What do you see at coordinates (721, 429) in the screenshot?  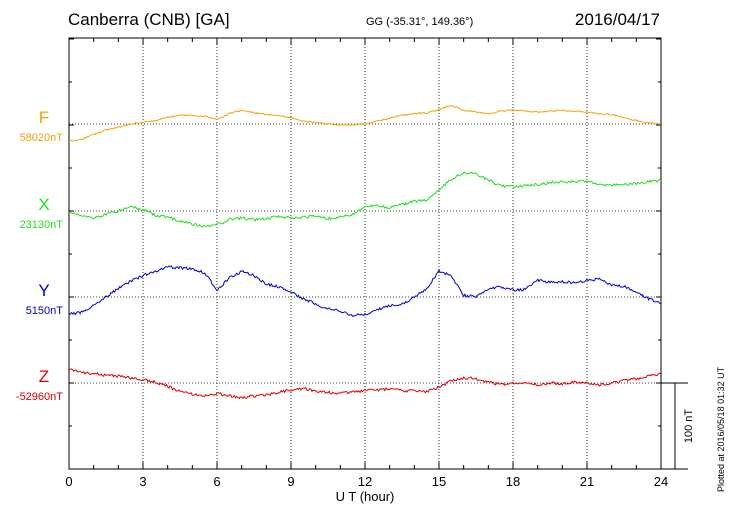 I see `plotted-timestamp: Plotted at 2016/05/18 01:32 UT` at bounding box center [721, 429].